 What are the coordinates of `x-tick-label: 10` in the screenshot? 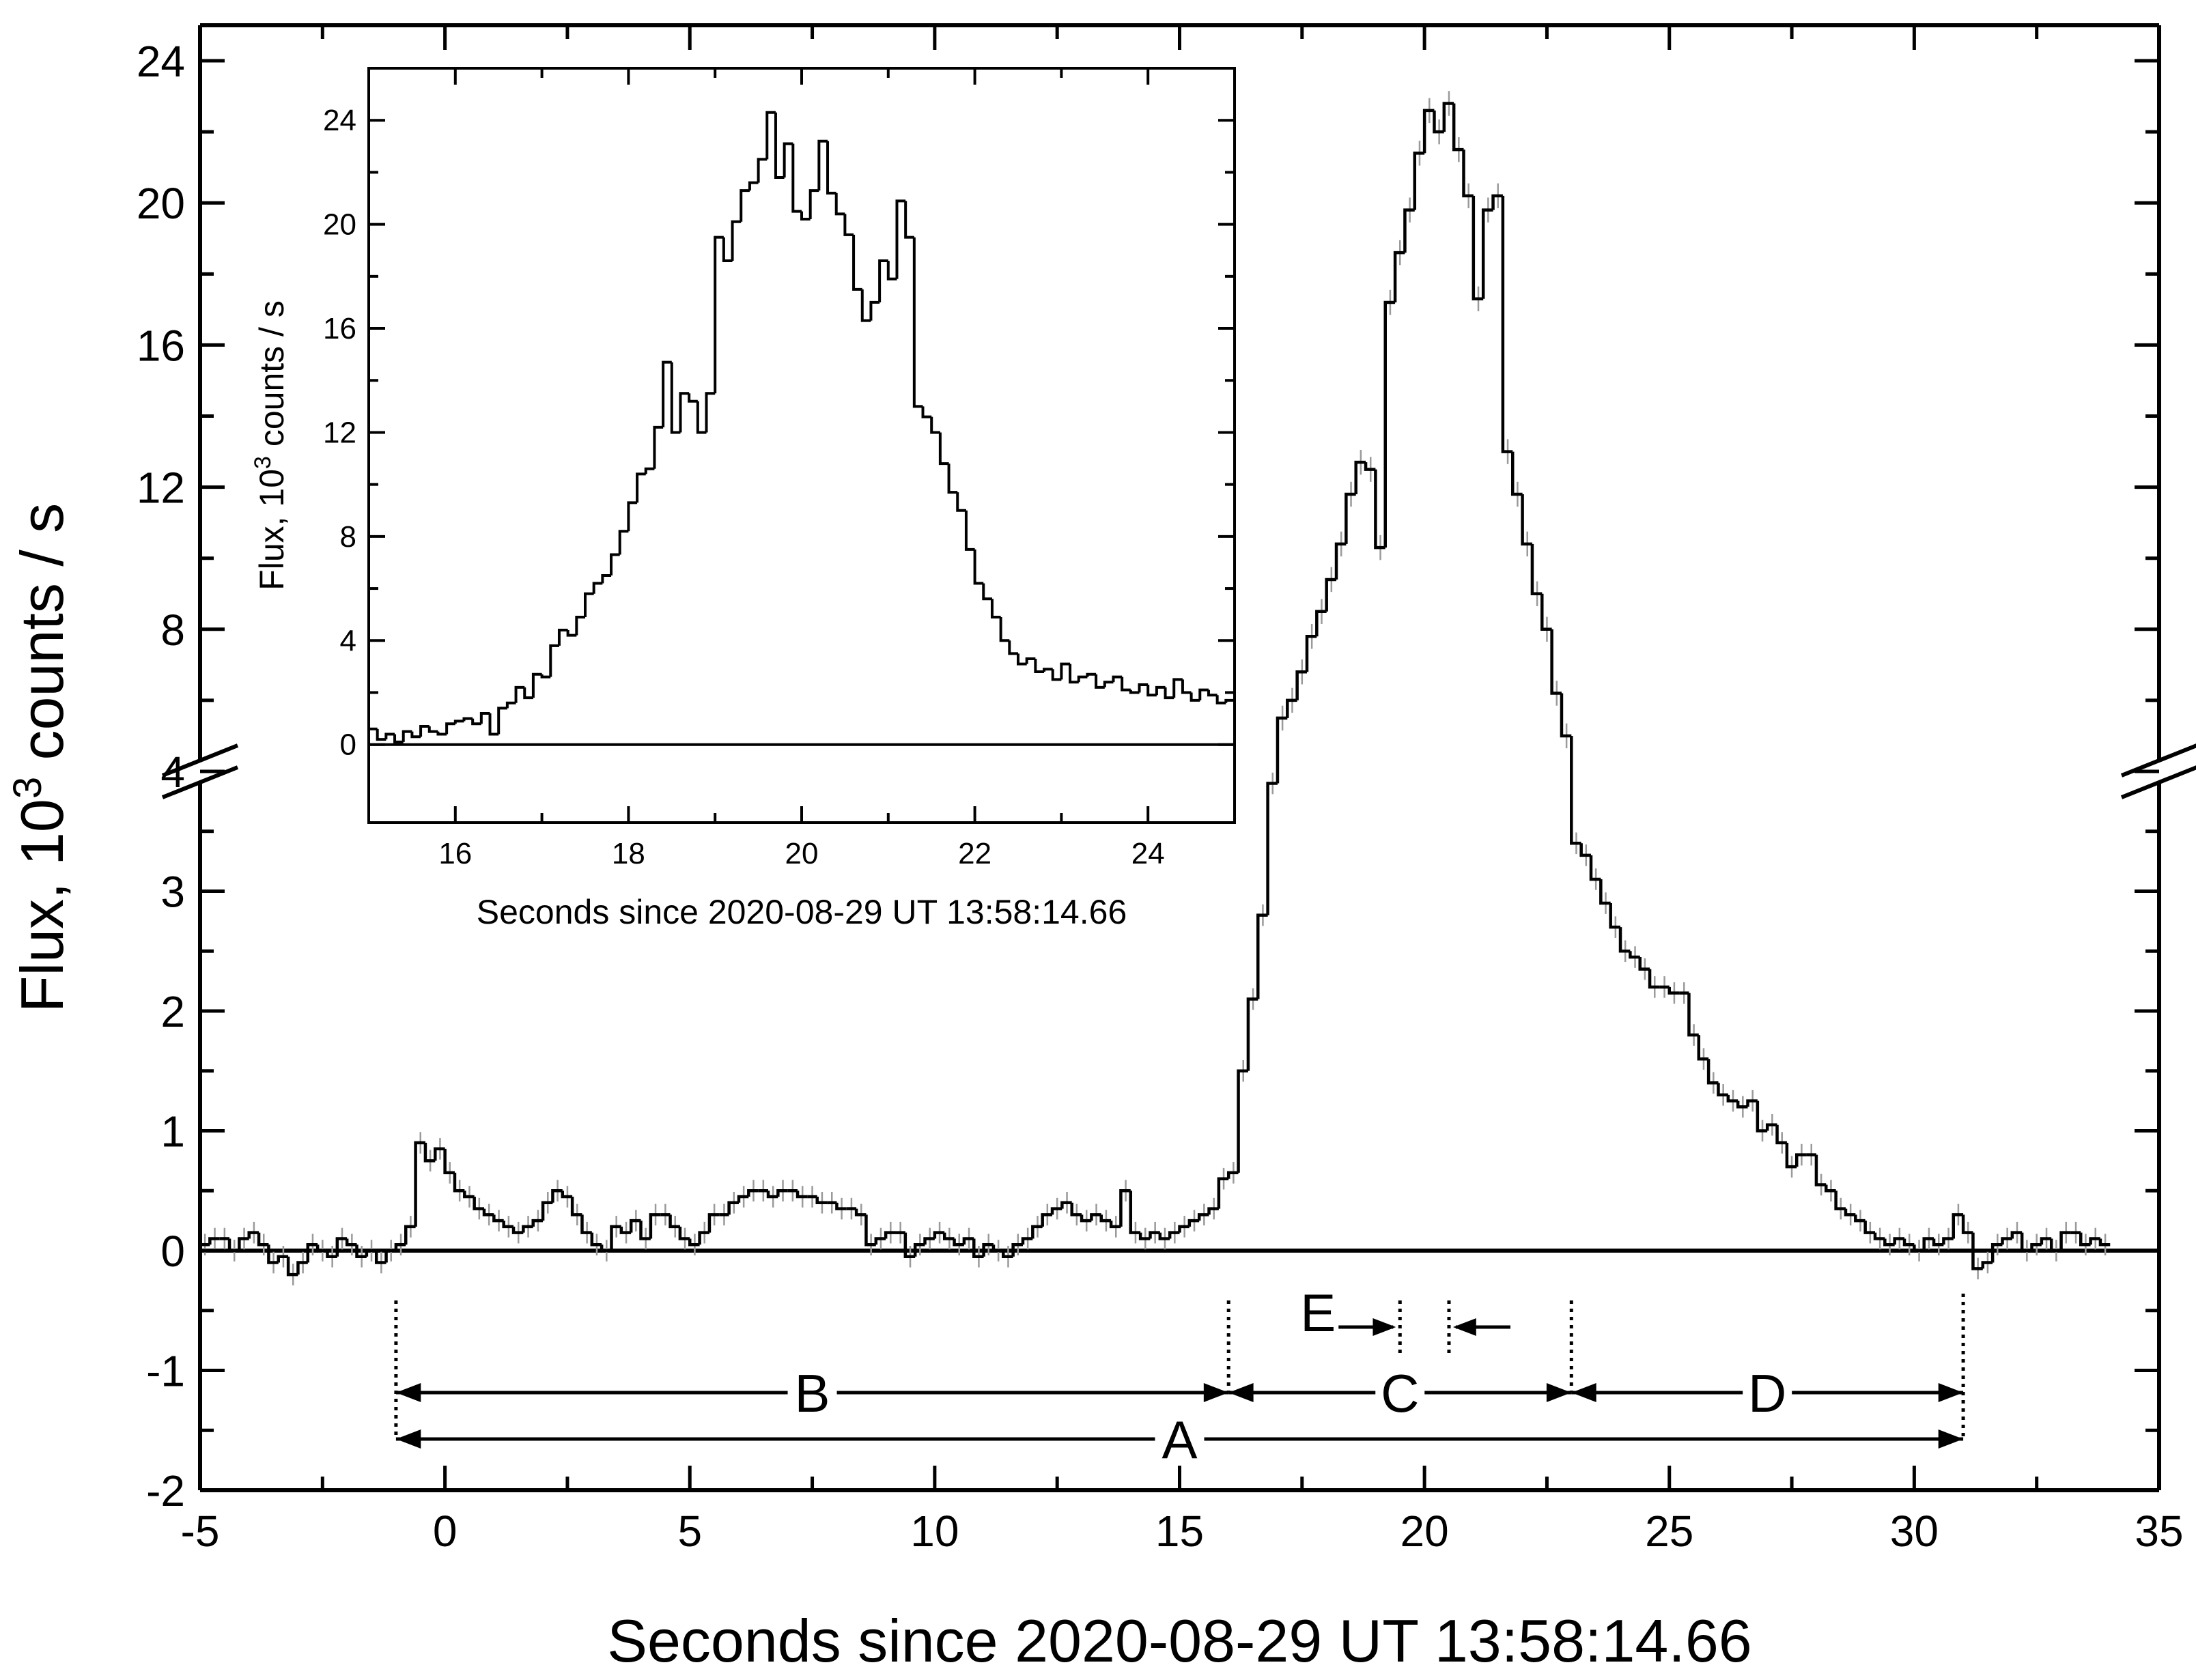 It's located at (934, 1531).